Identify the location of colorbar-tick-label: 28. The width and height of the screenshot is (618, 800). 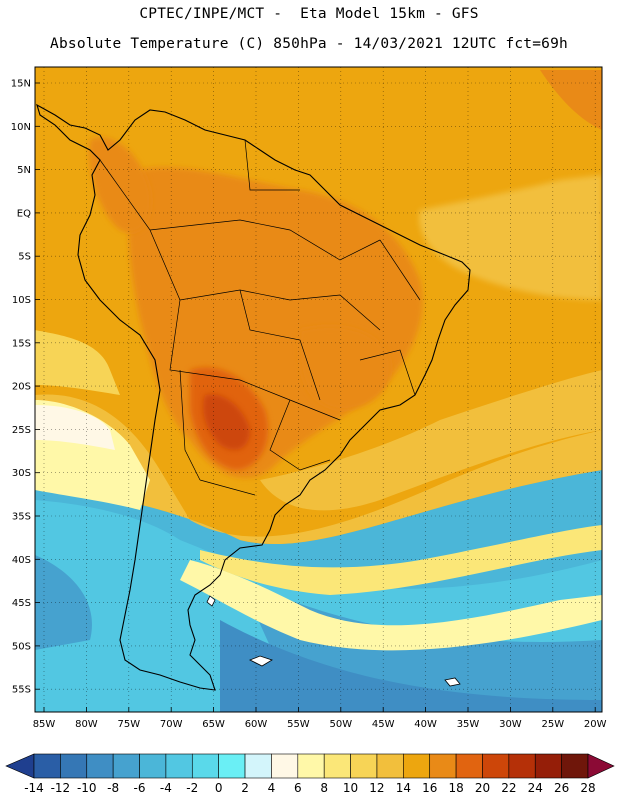
(587, 788).